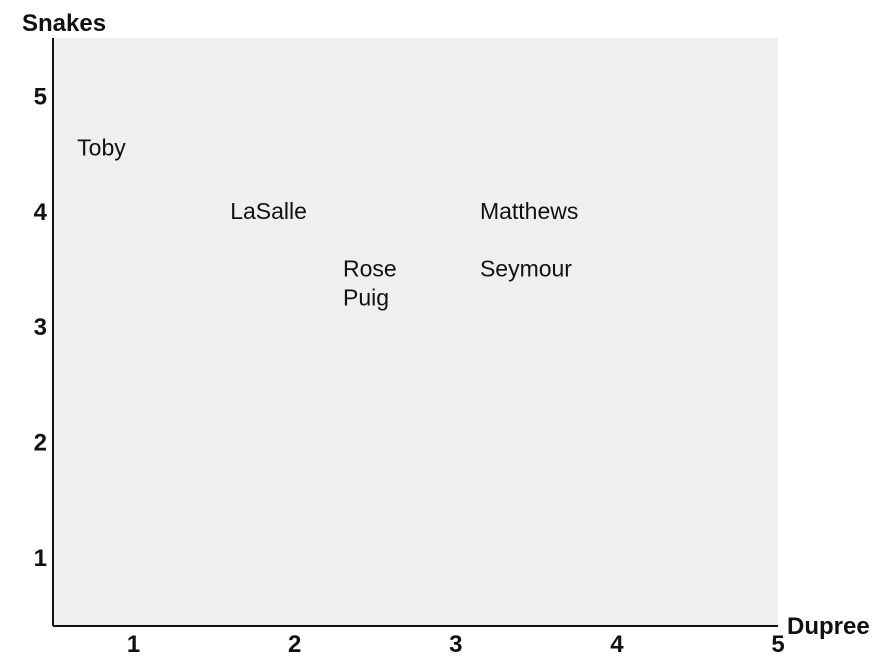 The width and height of the screenshot is (892, 662). What do you see at coordinates (529, 211) in the screenshot?
I see `data-point-label: Matthews` at bounding box center [529, 211].